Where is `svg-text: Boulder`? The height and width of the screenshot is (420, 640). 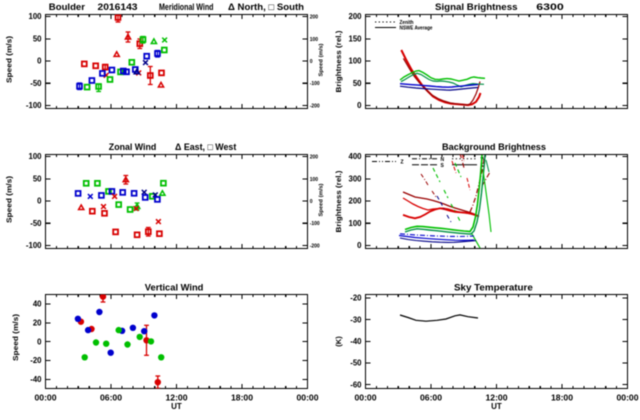 svg-text: Boulder is located at coordinates (67, 7).